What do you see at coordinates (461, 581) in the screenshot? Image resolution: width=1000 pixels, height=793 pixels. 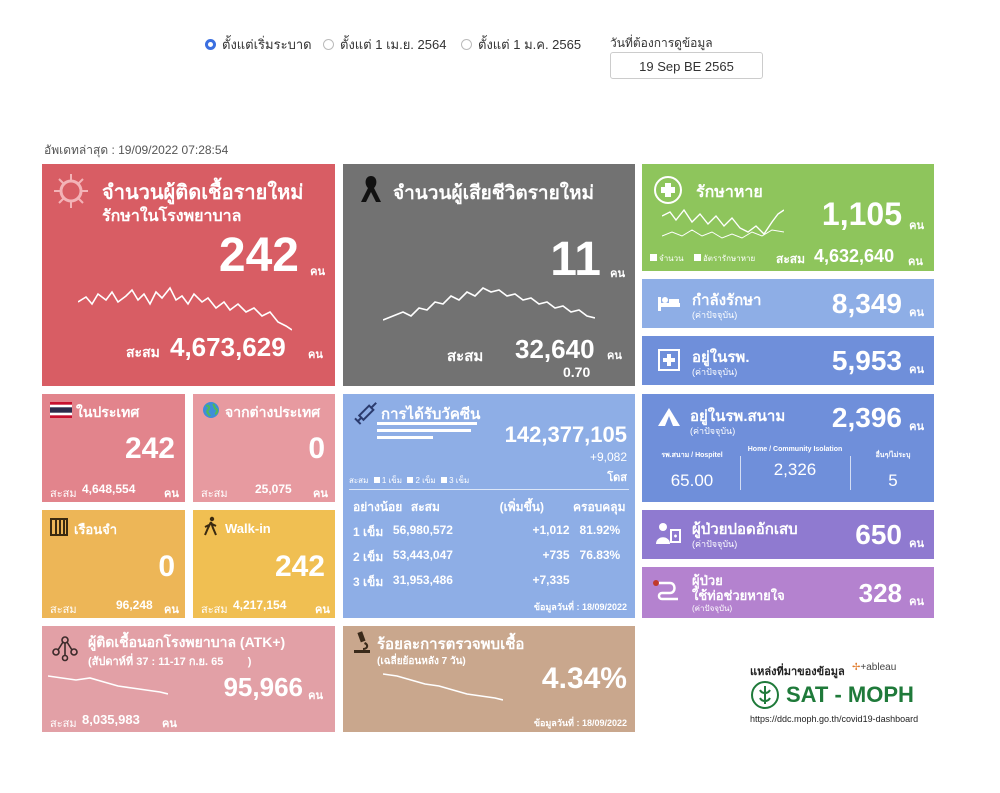 I see `table-row: 3 เข็ม 31,953,486 +7,335` at bounding box center [461, 581].